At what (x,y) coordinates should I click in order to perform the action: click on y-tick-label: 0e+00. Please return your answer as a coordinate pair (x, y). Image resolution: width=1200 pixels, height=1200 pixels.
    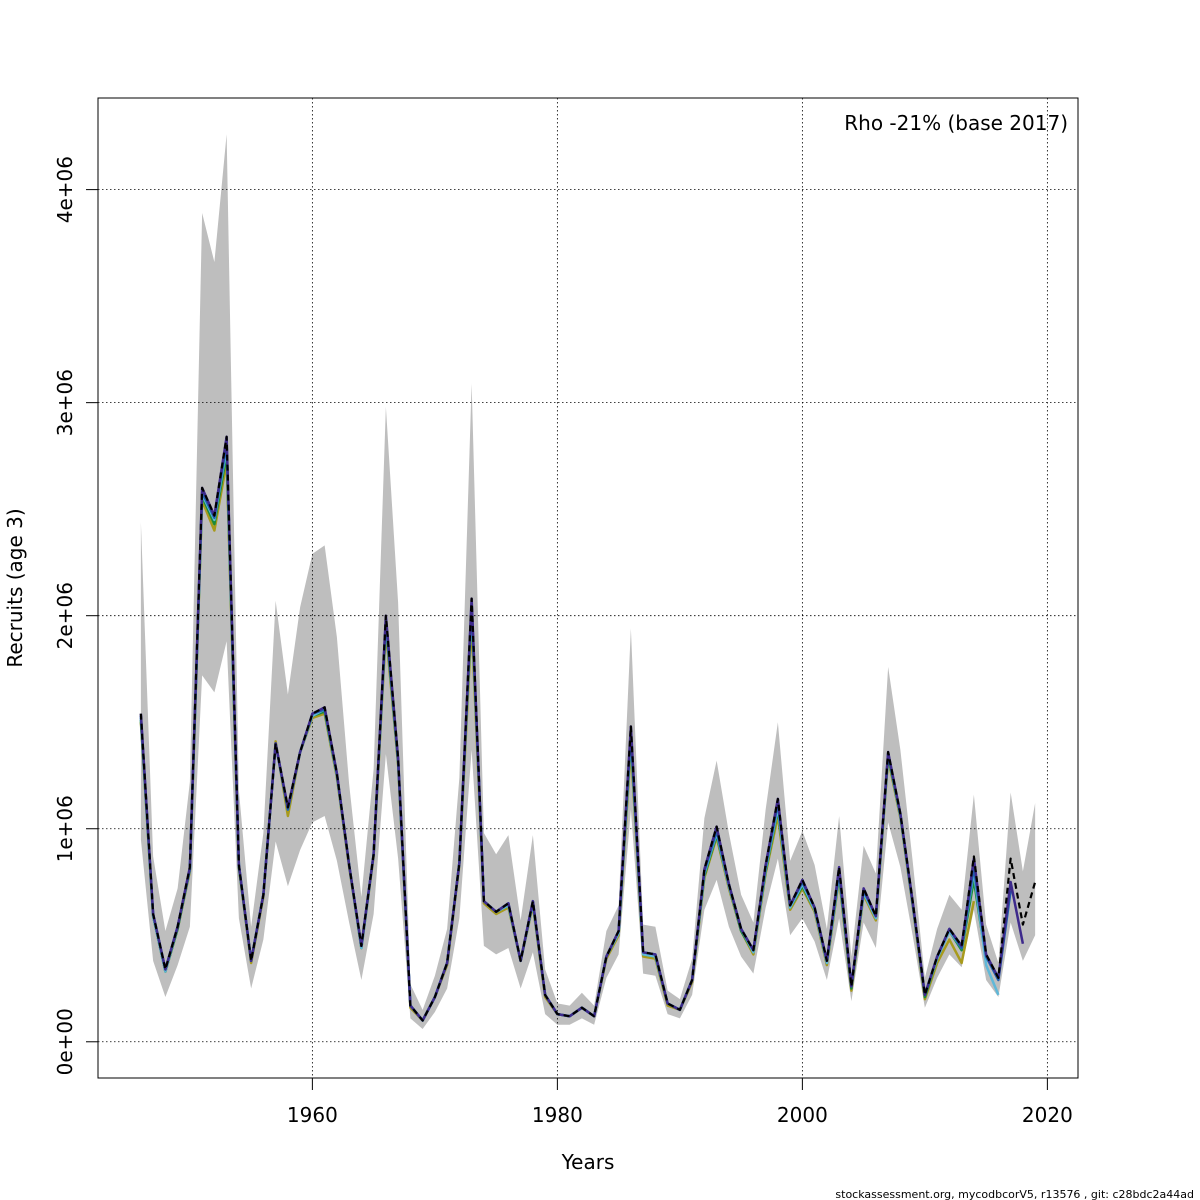
    Looking at the image, I should click on (65, 1041).